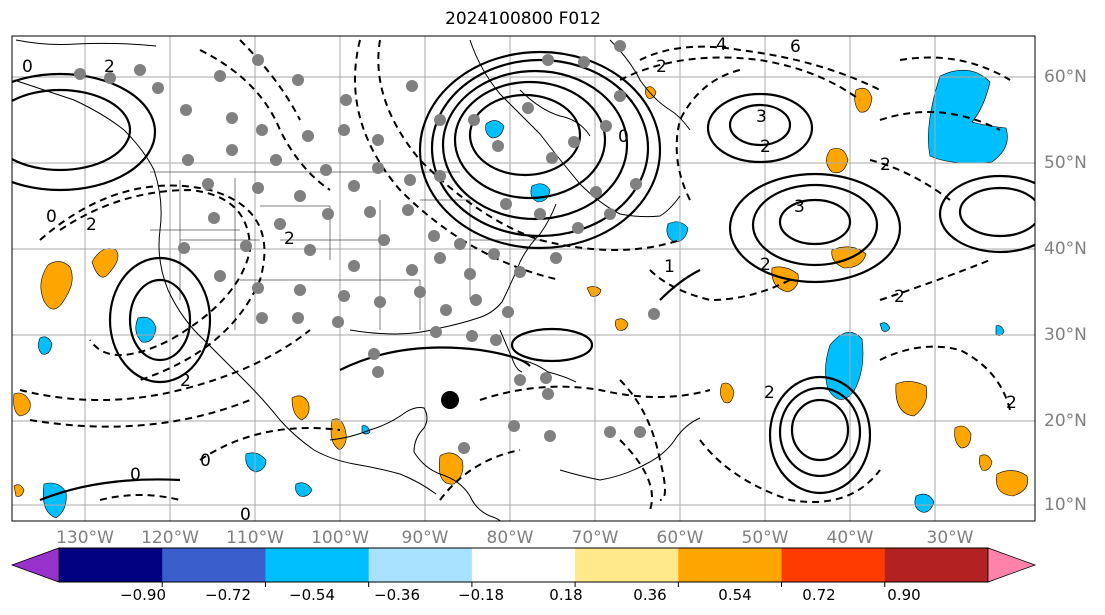 This screenshot has height=615, width=1105. What do you see at coordinates (510, 538) in the screenshot?
I see `lon-label: 80°W` at bounding box center [510, 538].